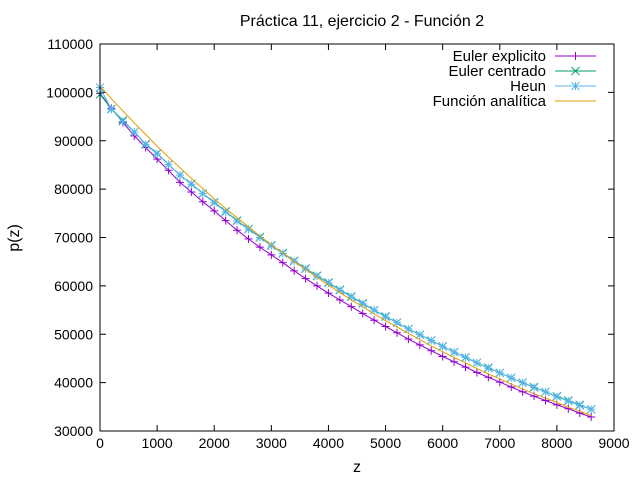 This screenshot has width=640, height=480. Describe the element at coordinates (442, 443) in the screenshot. I see `x-tick-label: 6000` at that location.